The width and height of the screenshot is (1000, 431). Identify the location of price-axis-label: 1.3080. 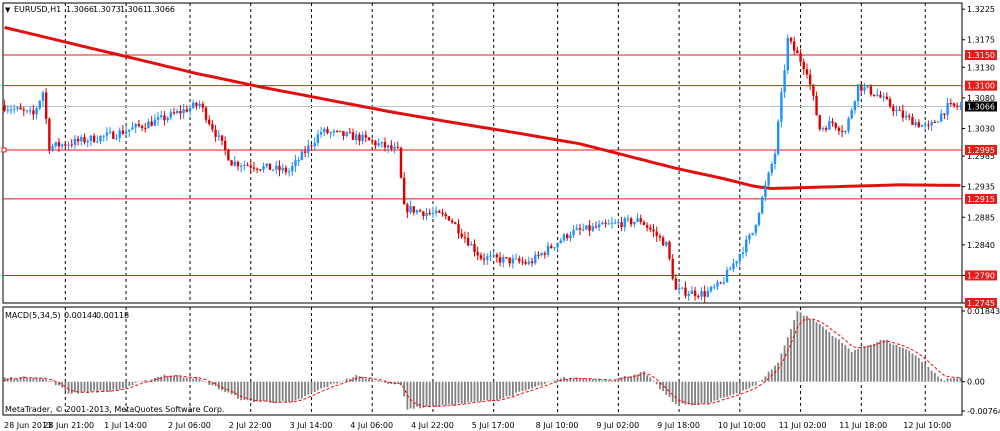
(981, 98).